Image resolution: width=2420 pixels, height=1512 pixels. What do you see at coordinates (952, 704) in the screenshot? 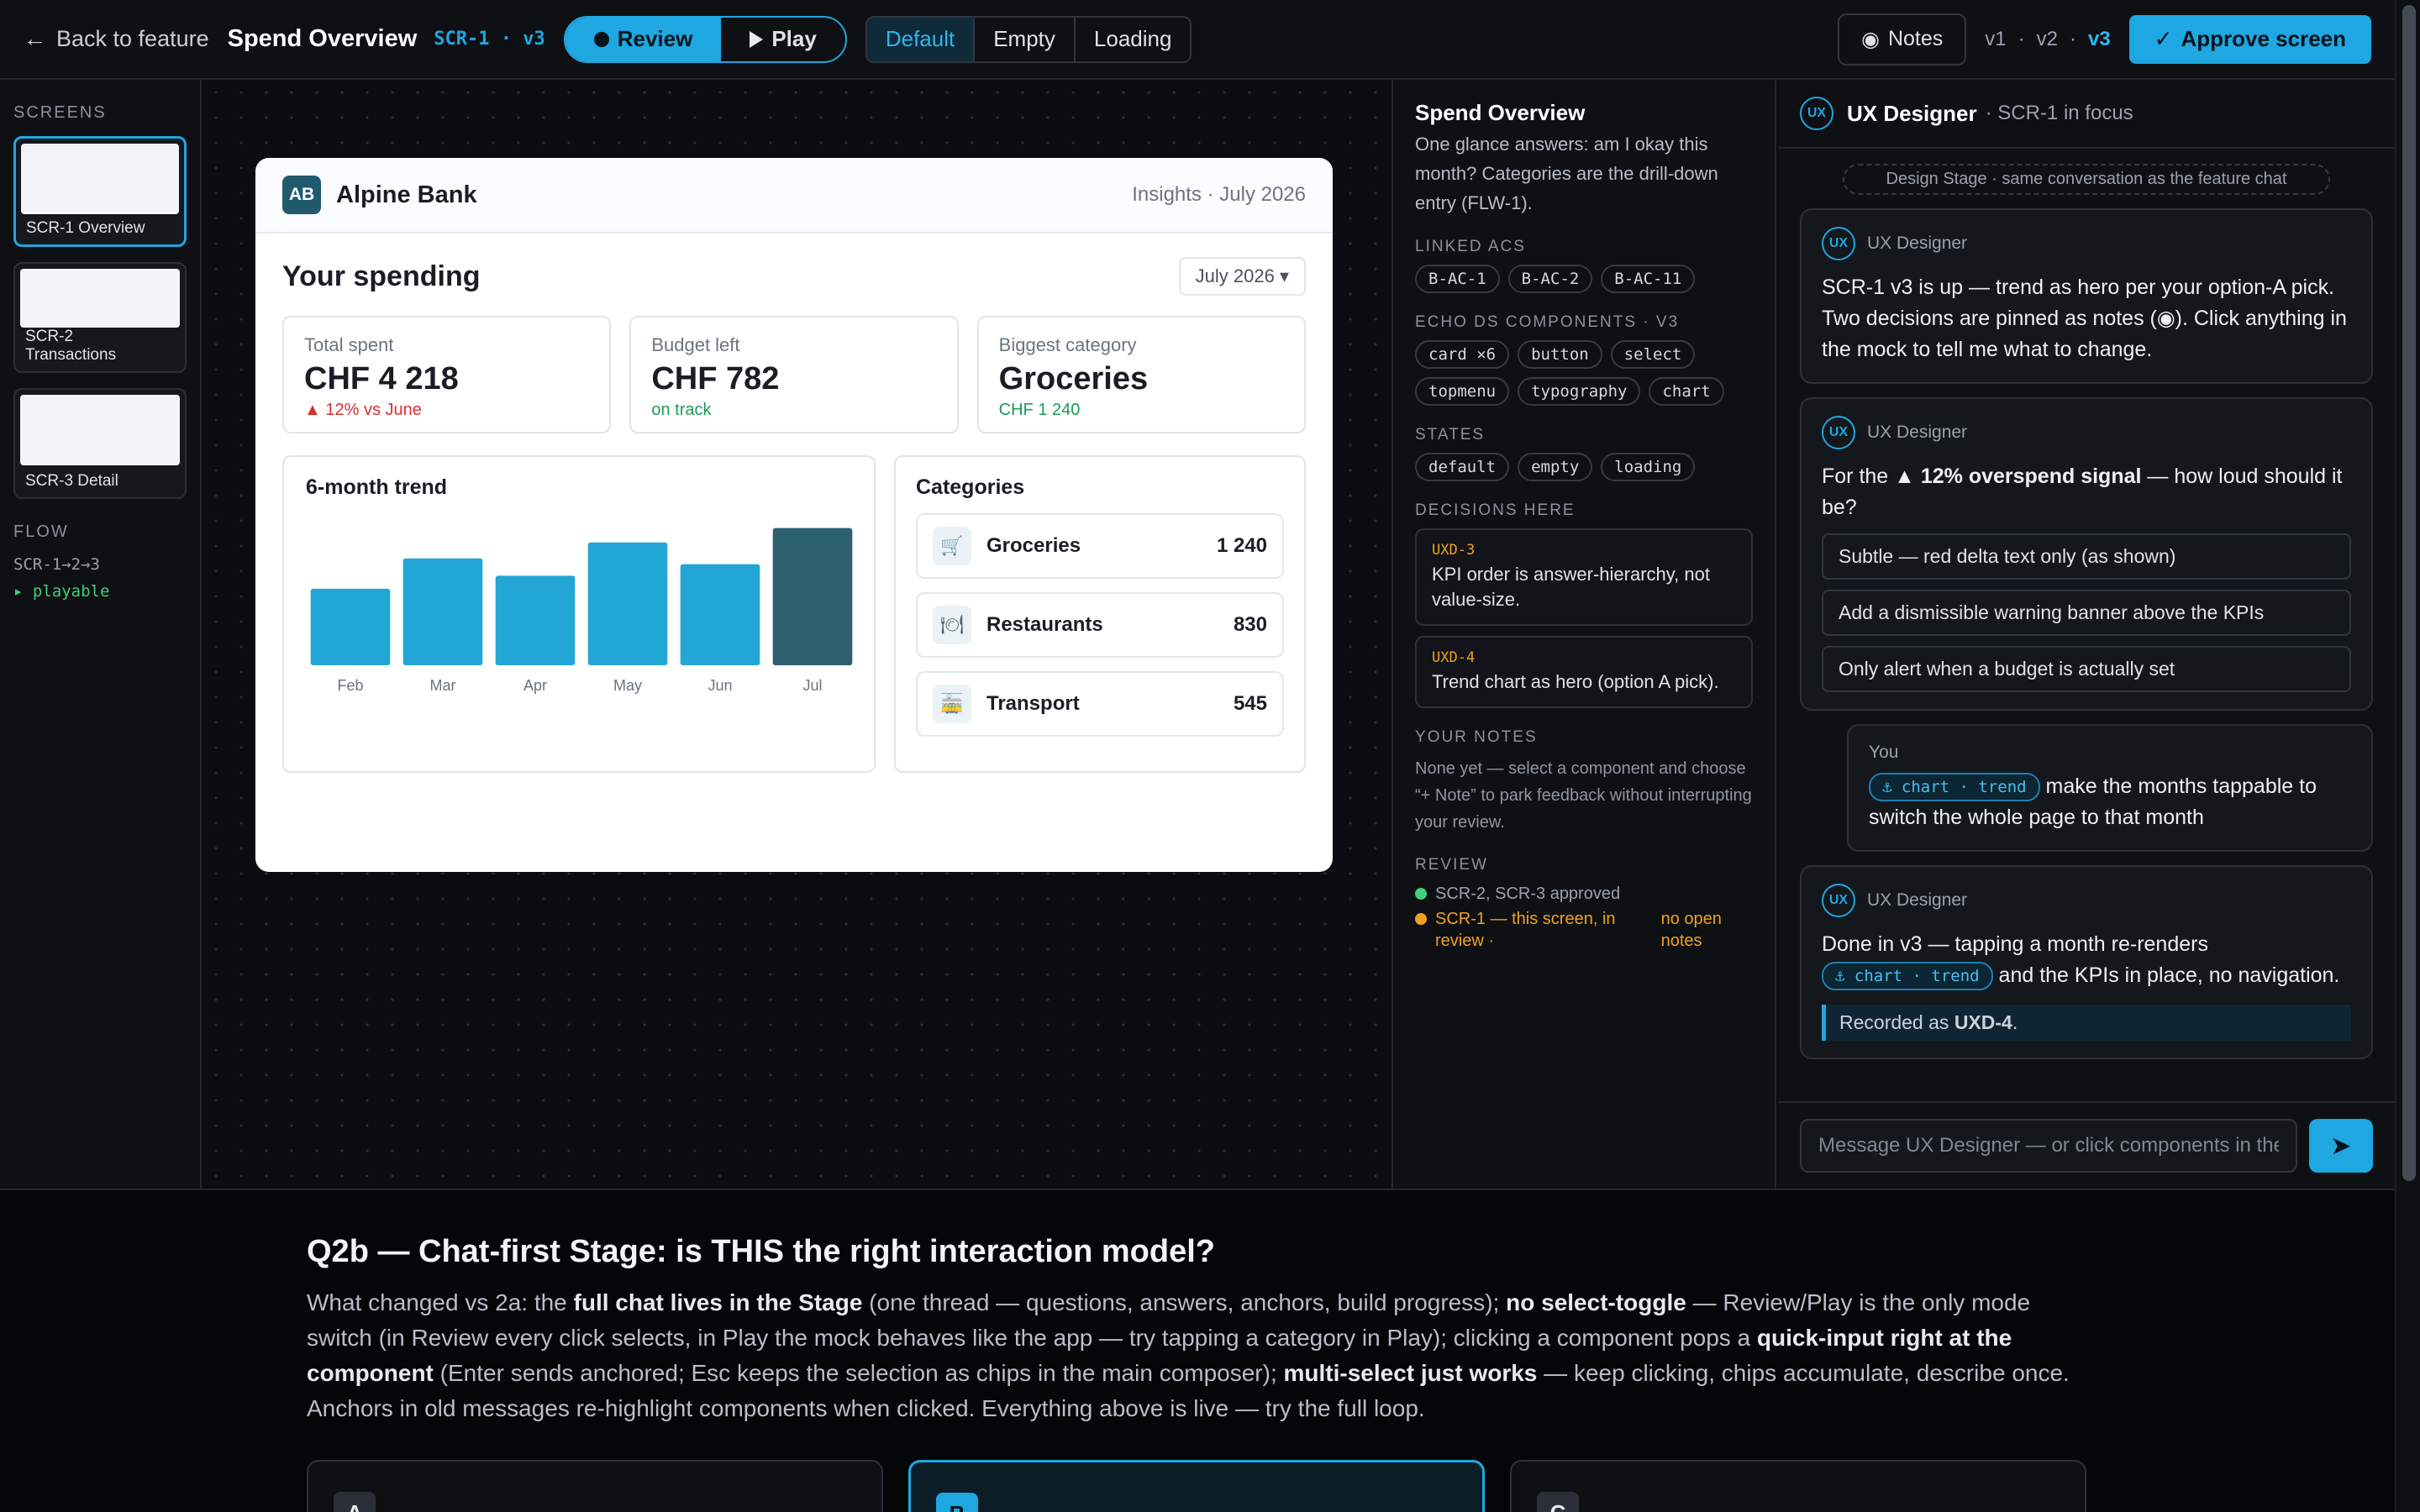
I see `tram-icon: 🚋` at bounding box center [952, 704].